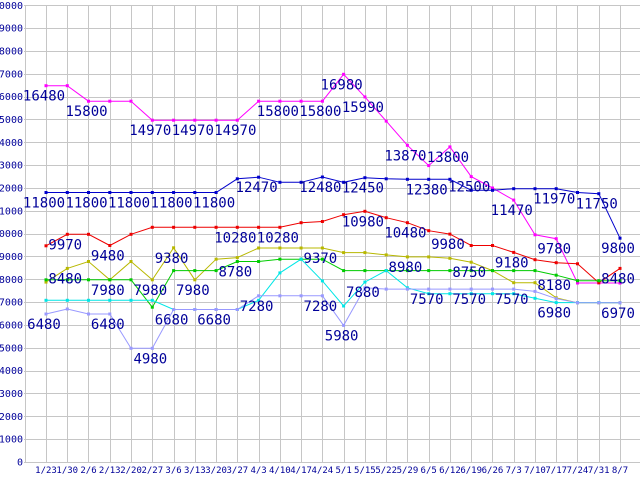 This screenshot has height=480, width=640. Describe the element at coordinates (258, 471) in the screenshot. I see `x-tick-label: 4/3` at that location.